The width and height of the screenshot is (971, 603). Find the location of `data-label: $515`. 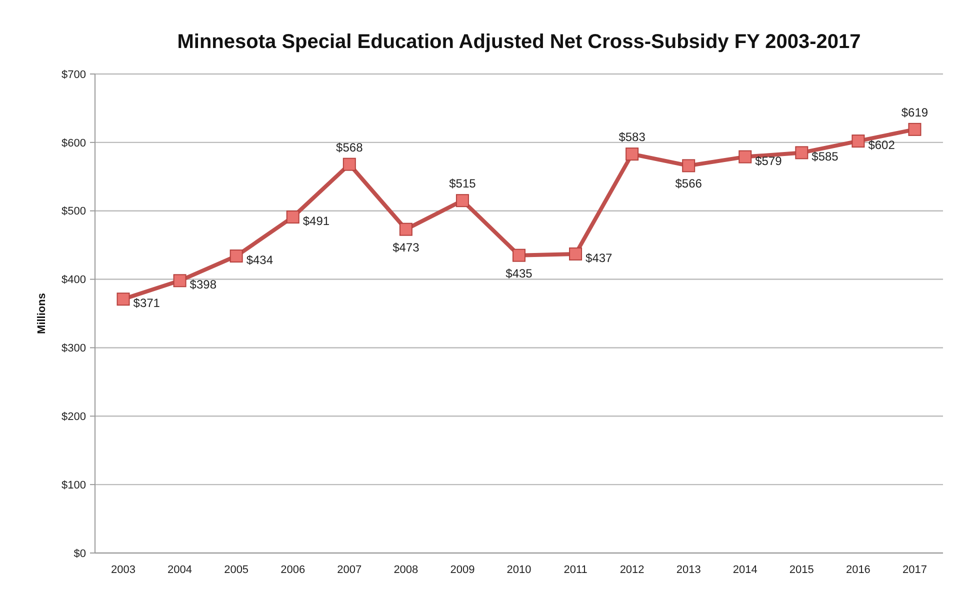

data-label: $515 is located at coordinates (462, 183).